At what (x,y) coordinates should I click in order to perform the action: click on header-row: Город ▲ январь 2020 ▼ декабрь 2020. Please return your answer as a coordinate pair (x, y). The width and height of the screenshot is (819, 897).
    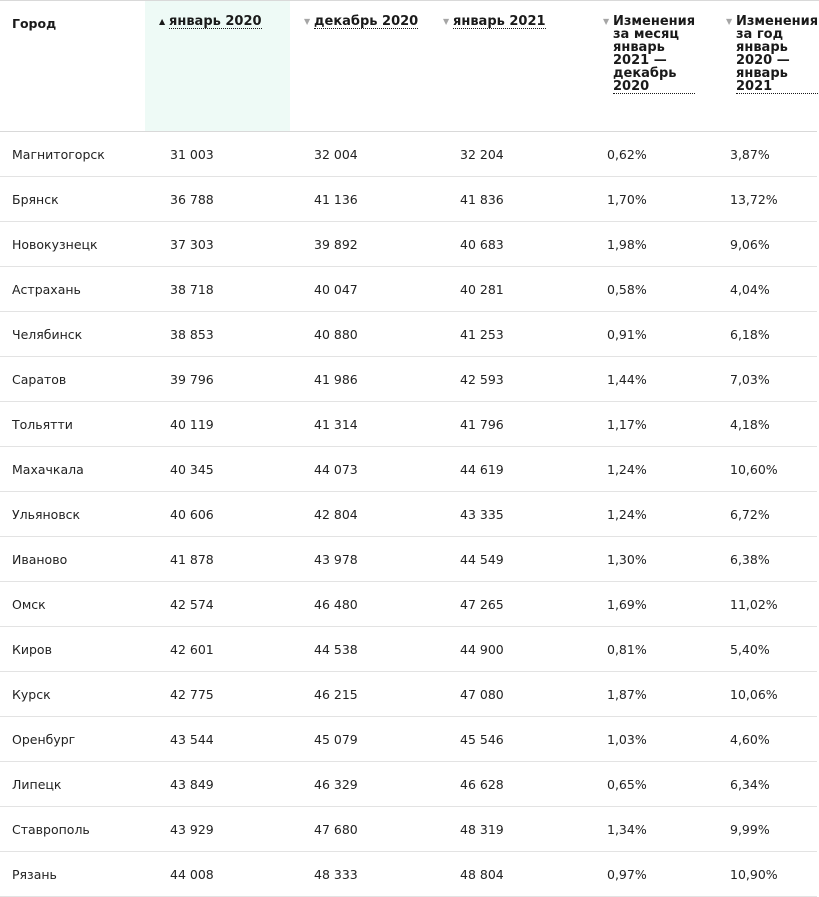
    Looking at the image, I should click on (409, 66).